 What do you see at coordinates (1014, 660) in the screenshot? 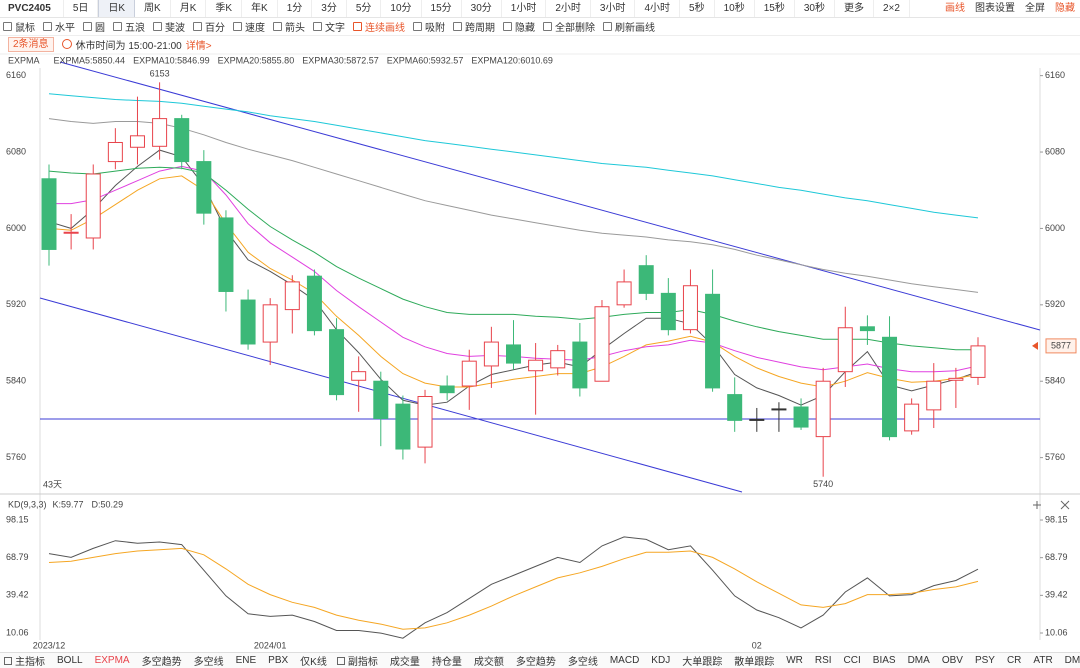
I see `sub-indicator-tab: CR` at bounding box center [1014, 660].